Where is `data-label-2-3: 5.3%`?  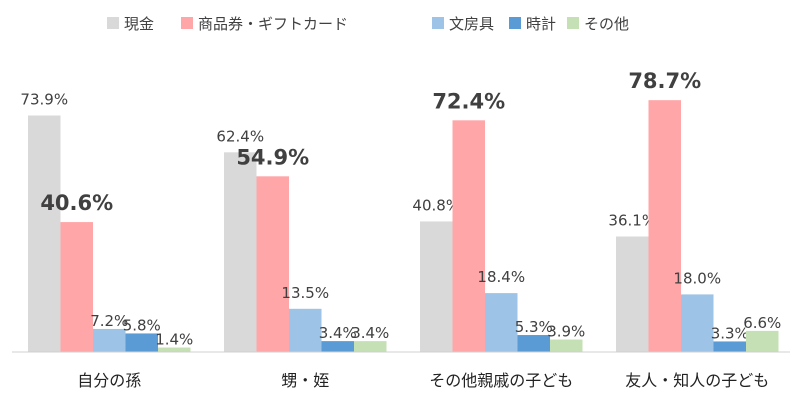 data-label-2-3: 5.3% is located at coordinates (534, 327).